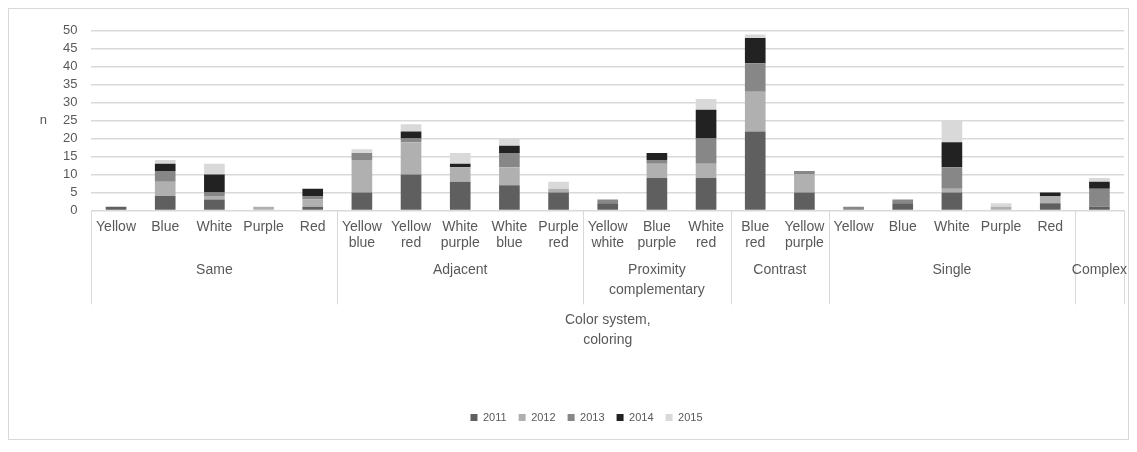 This screenshot has width=1137, height=452. Describe the element at coordinates (43, 120) in the screenshot. I see `y-axis-title: n` at that location.